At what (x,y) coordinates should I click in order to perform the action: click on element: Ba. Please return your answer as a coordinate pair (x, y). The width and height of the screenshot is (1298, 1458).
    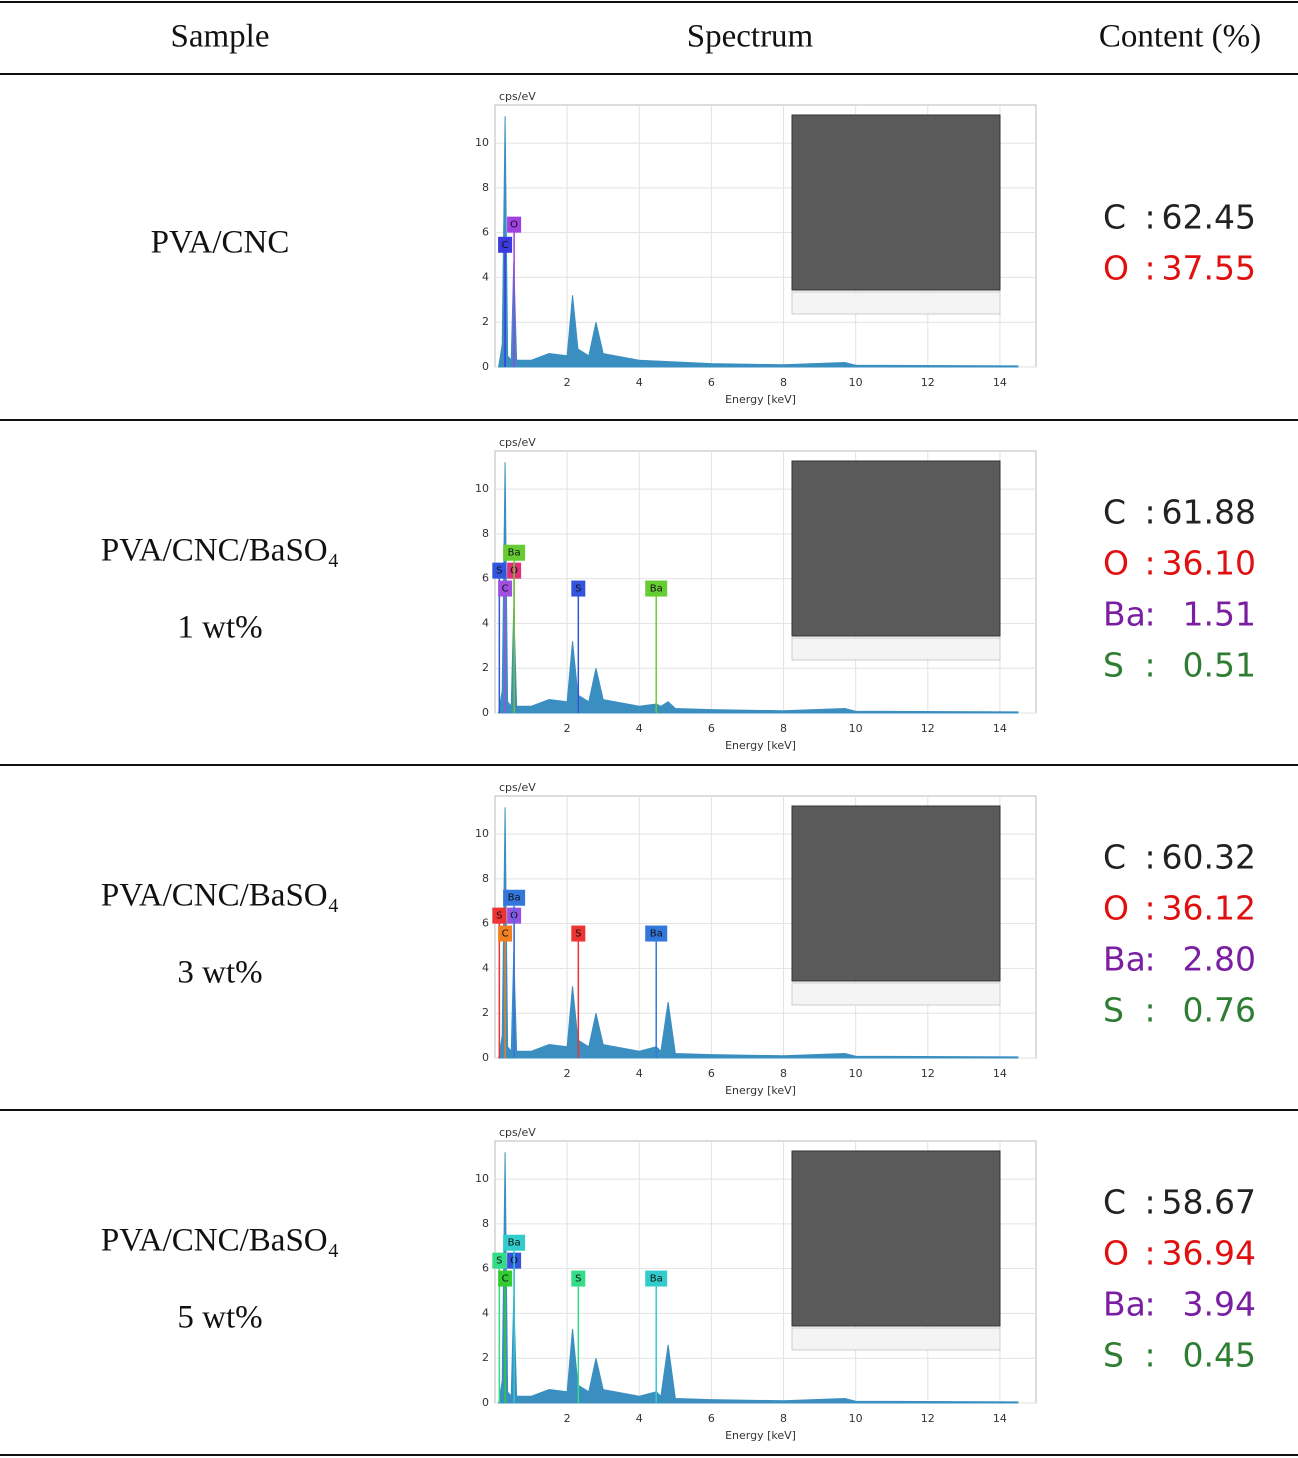
    Looking at the image, I should click on (1124, 614).